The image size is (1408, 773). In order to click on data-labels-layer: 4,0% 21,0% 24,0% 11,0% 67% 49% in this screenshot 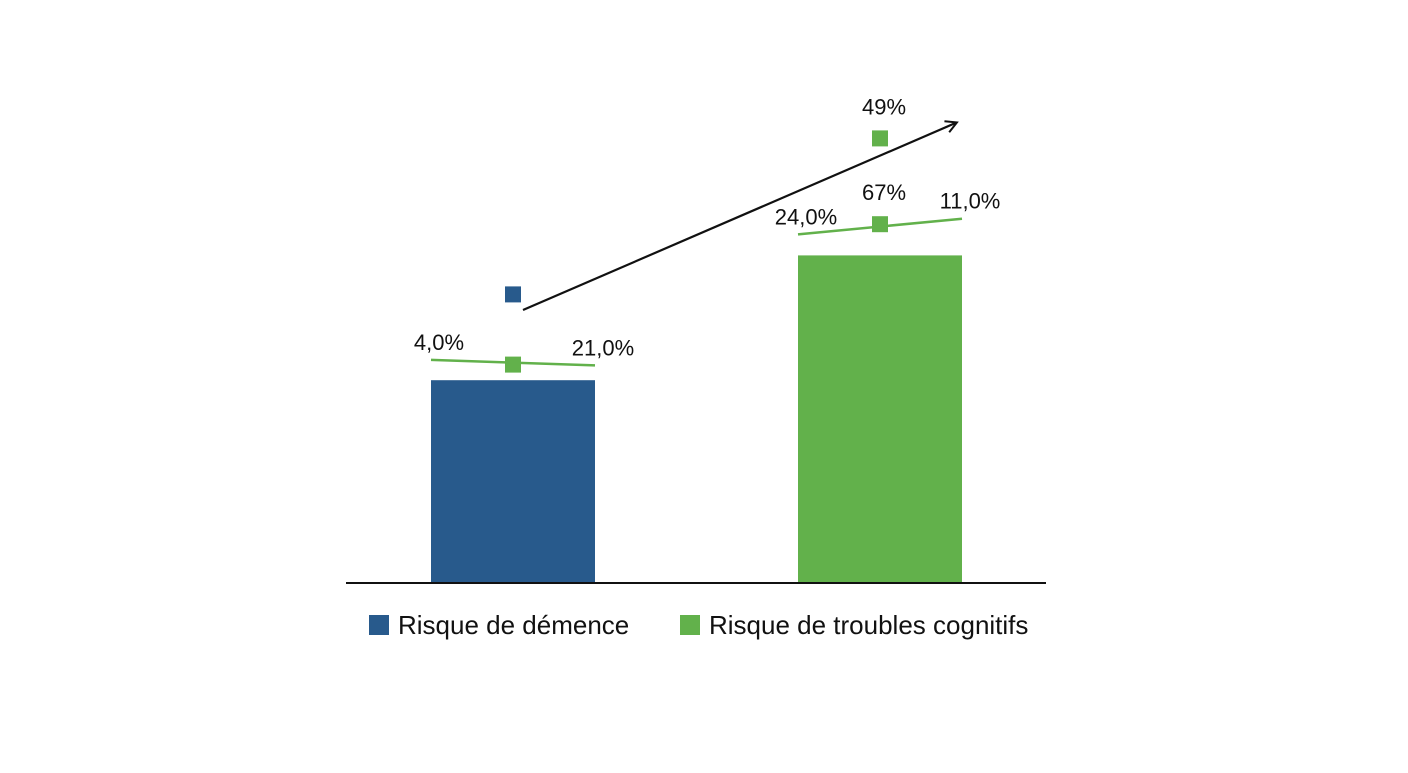, I will do `click(707, 227)`.